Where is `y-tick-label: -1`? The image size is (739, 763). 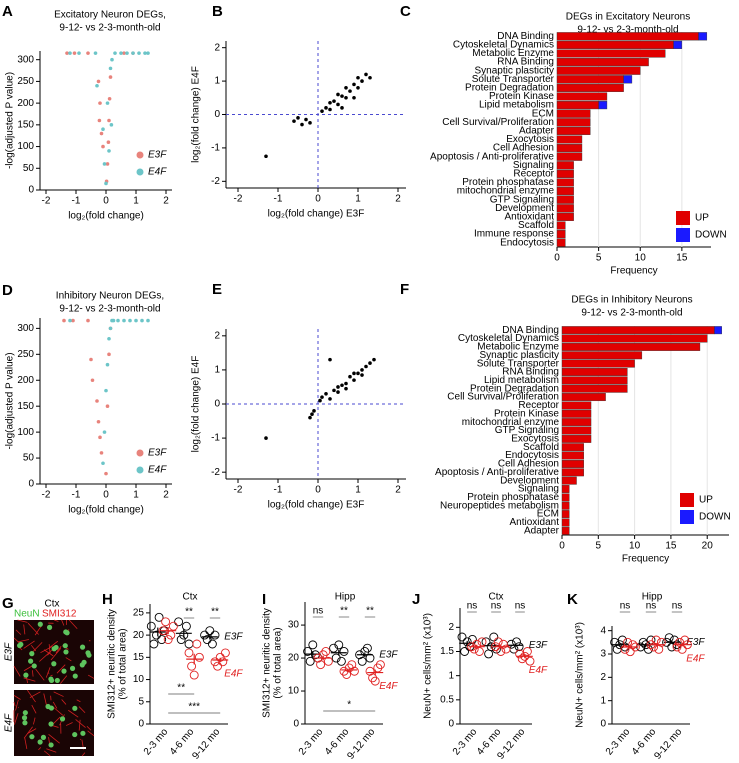
y-tick-label: -1 is located at coordinates (215, 438).